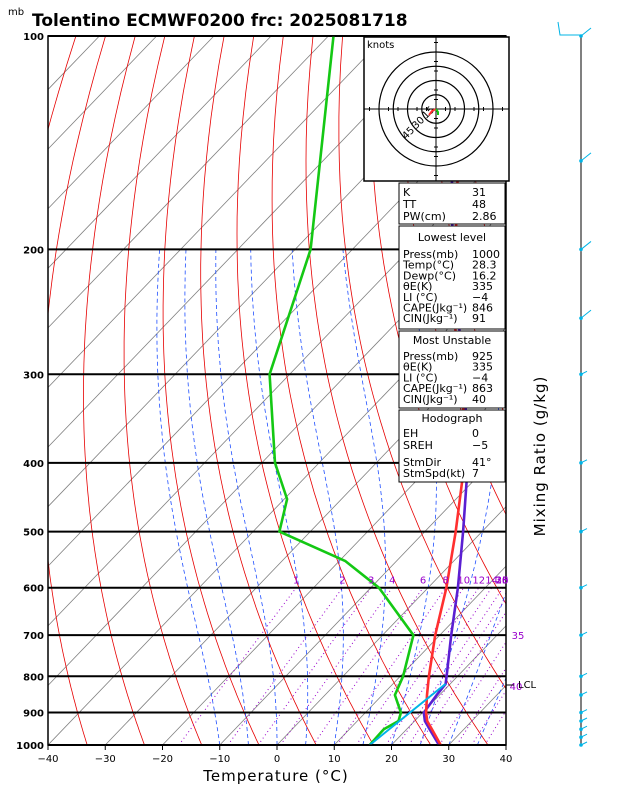 This screenshot has width=618, height=800. What do you see at coordinates (452, 369) in the screenshot?
I see `most-unstable-box` at bounding box center [452, 369].